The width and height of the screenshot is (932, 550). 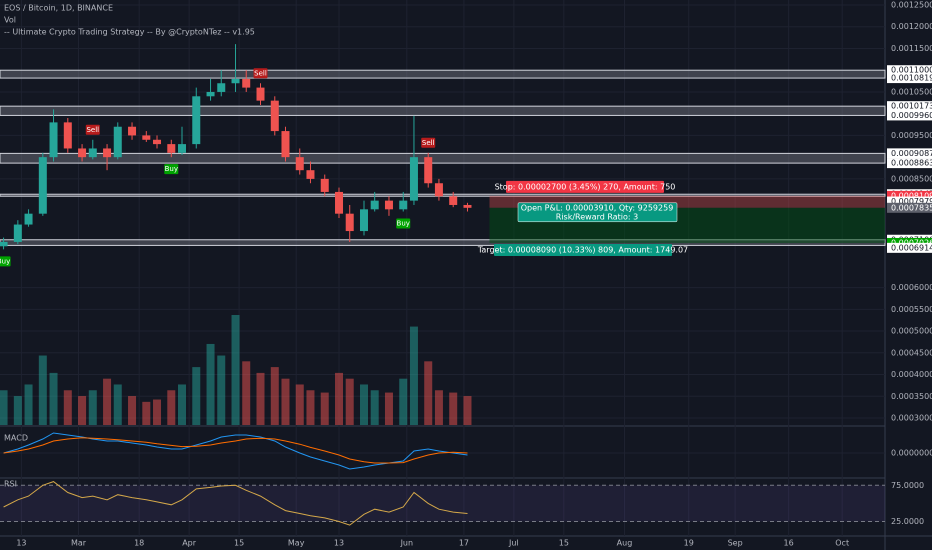 I want to click on chart-title: EOS / Bitcoin, 1D, BINANCE, so click(x=58, y=8).